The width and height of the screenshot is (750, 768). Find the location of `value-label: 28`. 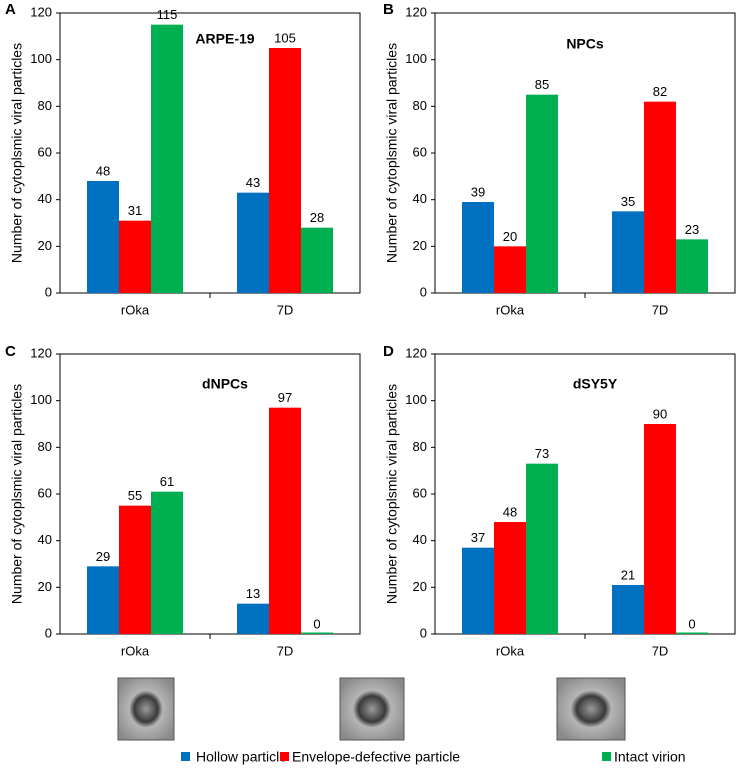

value-label: 28 is located at coordinates (317, 217).